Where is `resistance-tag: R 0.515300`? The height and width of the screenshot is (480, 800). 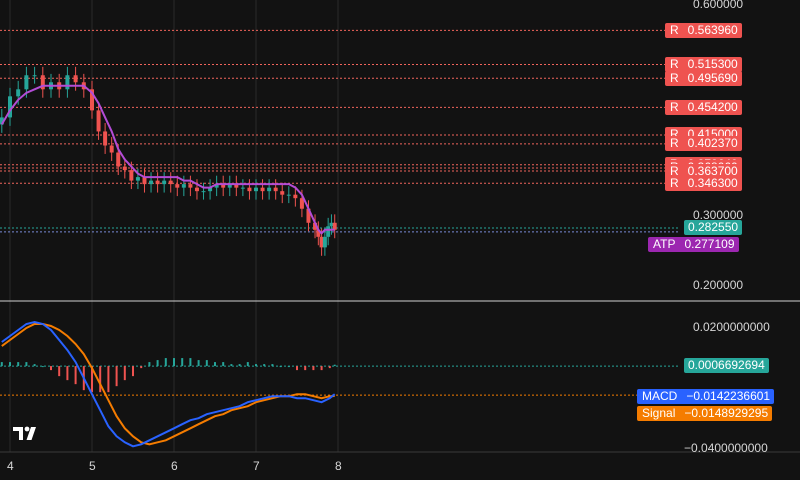
resistance-tag: R 0.515300 is located at coordinates (703, 64).